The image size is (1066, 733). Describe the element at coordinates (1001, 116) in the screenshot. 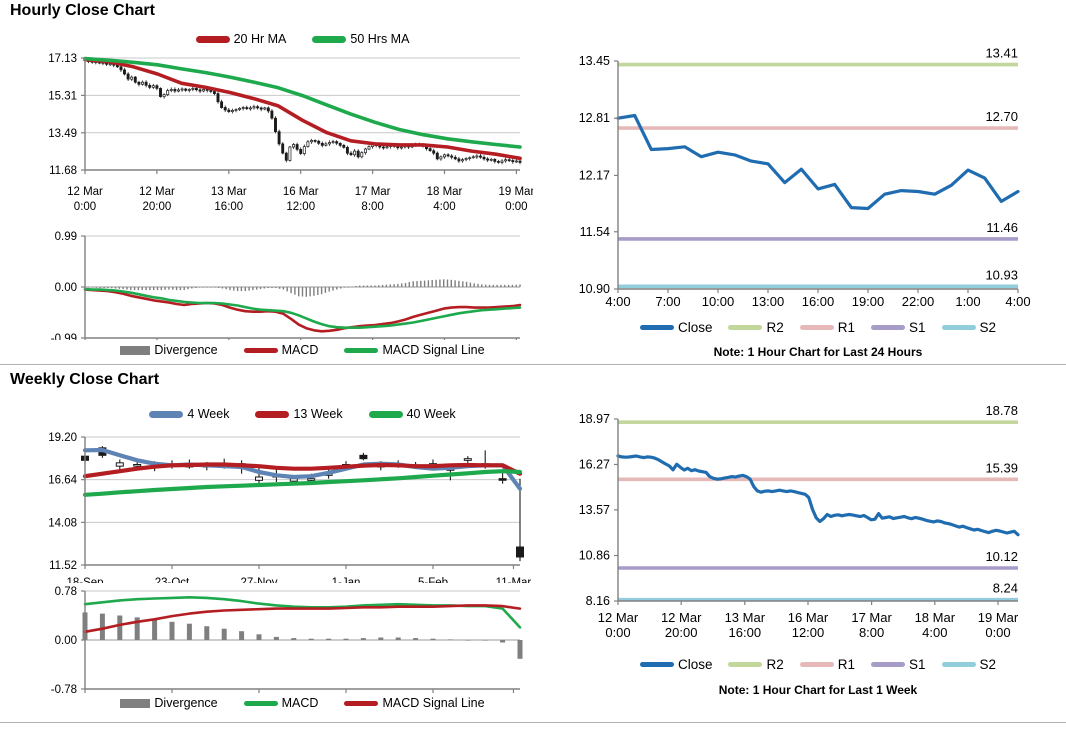

I see `svg-text: 12.70` at that location.